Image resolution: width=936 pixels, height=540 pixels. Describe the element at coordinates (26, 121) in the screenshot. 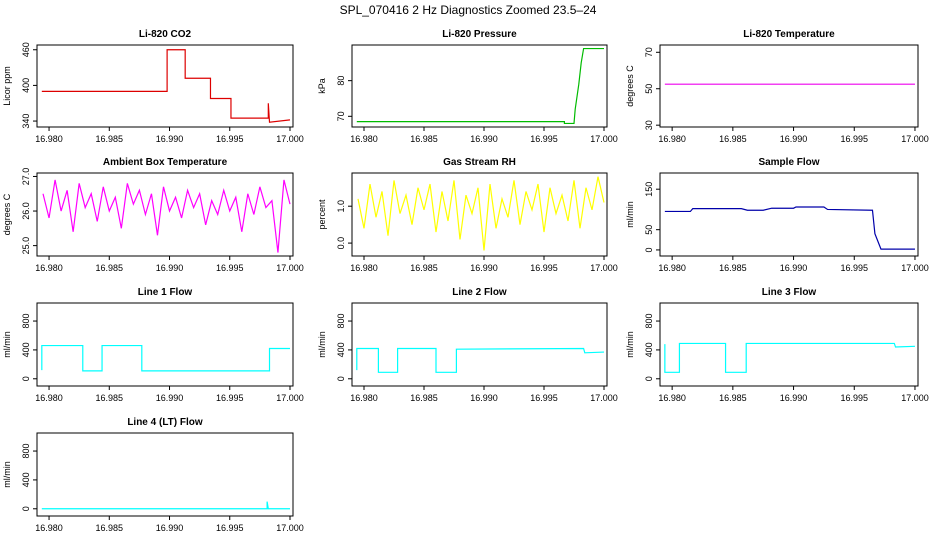

I see `y-tick-label: 340` at that location.